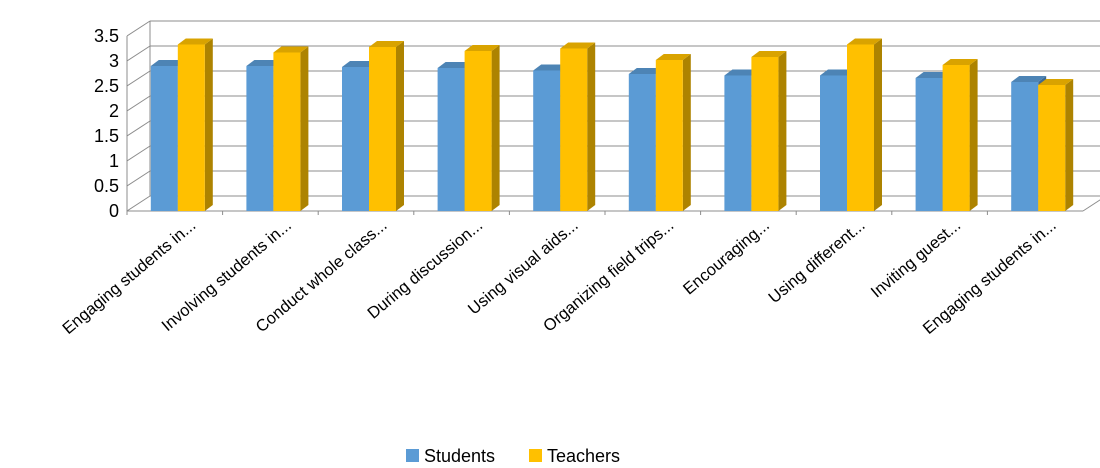 This screenshot has height=468, width=1100. I want to click on y-tick-label: 3, so click(114, 61).